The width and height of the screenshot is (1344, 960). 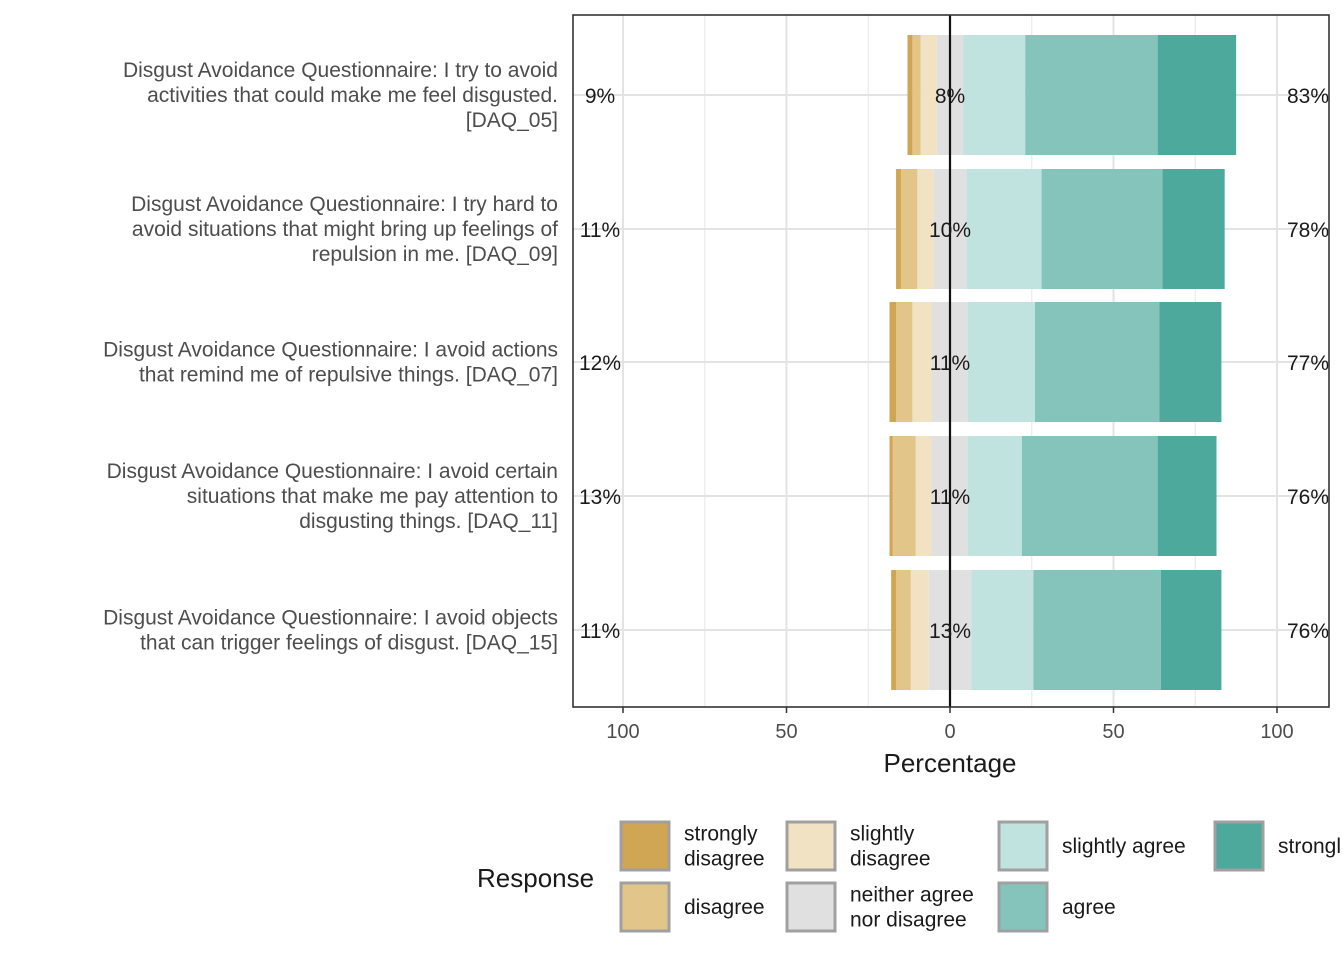 What do you see at coordinates (1124, 846) in the screenshot?
I see `legend-label: slightly agree` at bounding box center [1124, 846].